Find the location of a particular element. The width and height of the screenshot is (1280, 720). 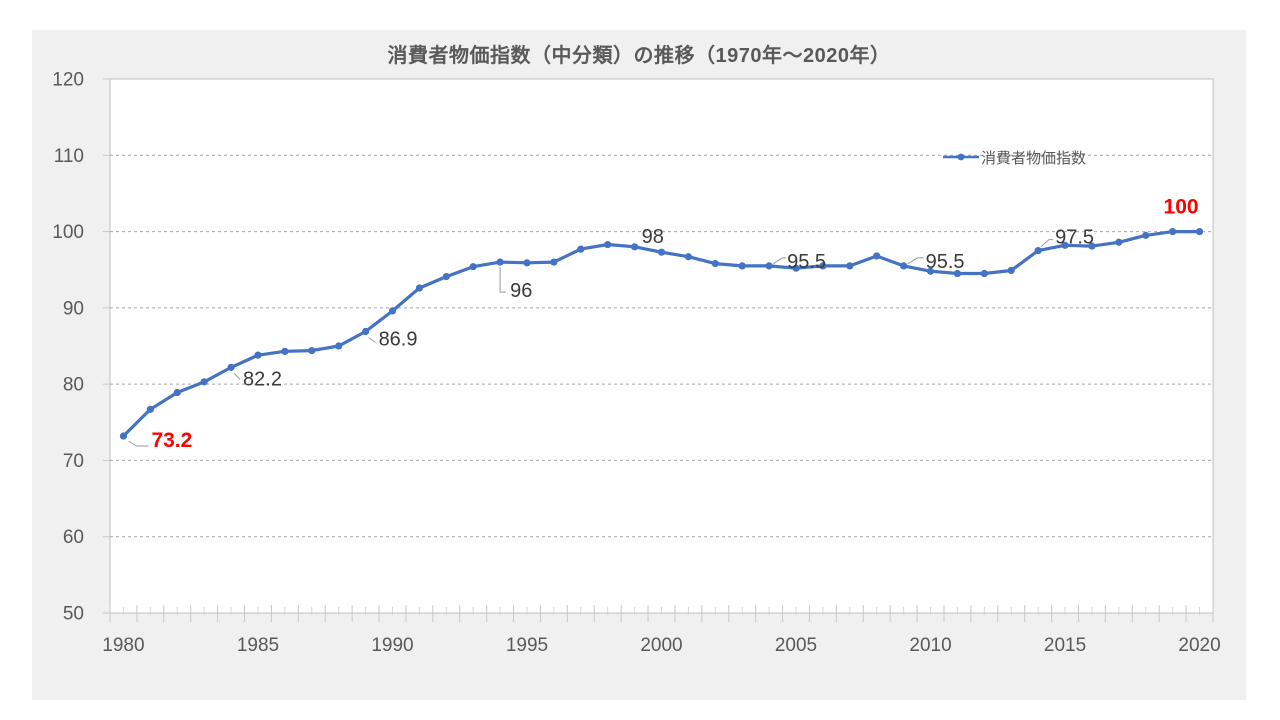

y-axis-label: 50 is located at coordinates (73, 614).